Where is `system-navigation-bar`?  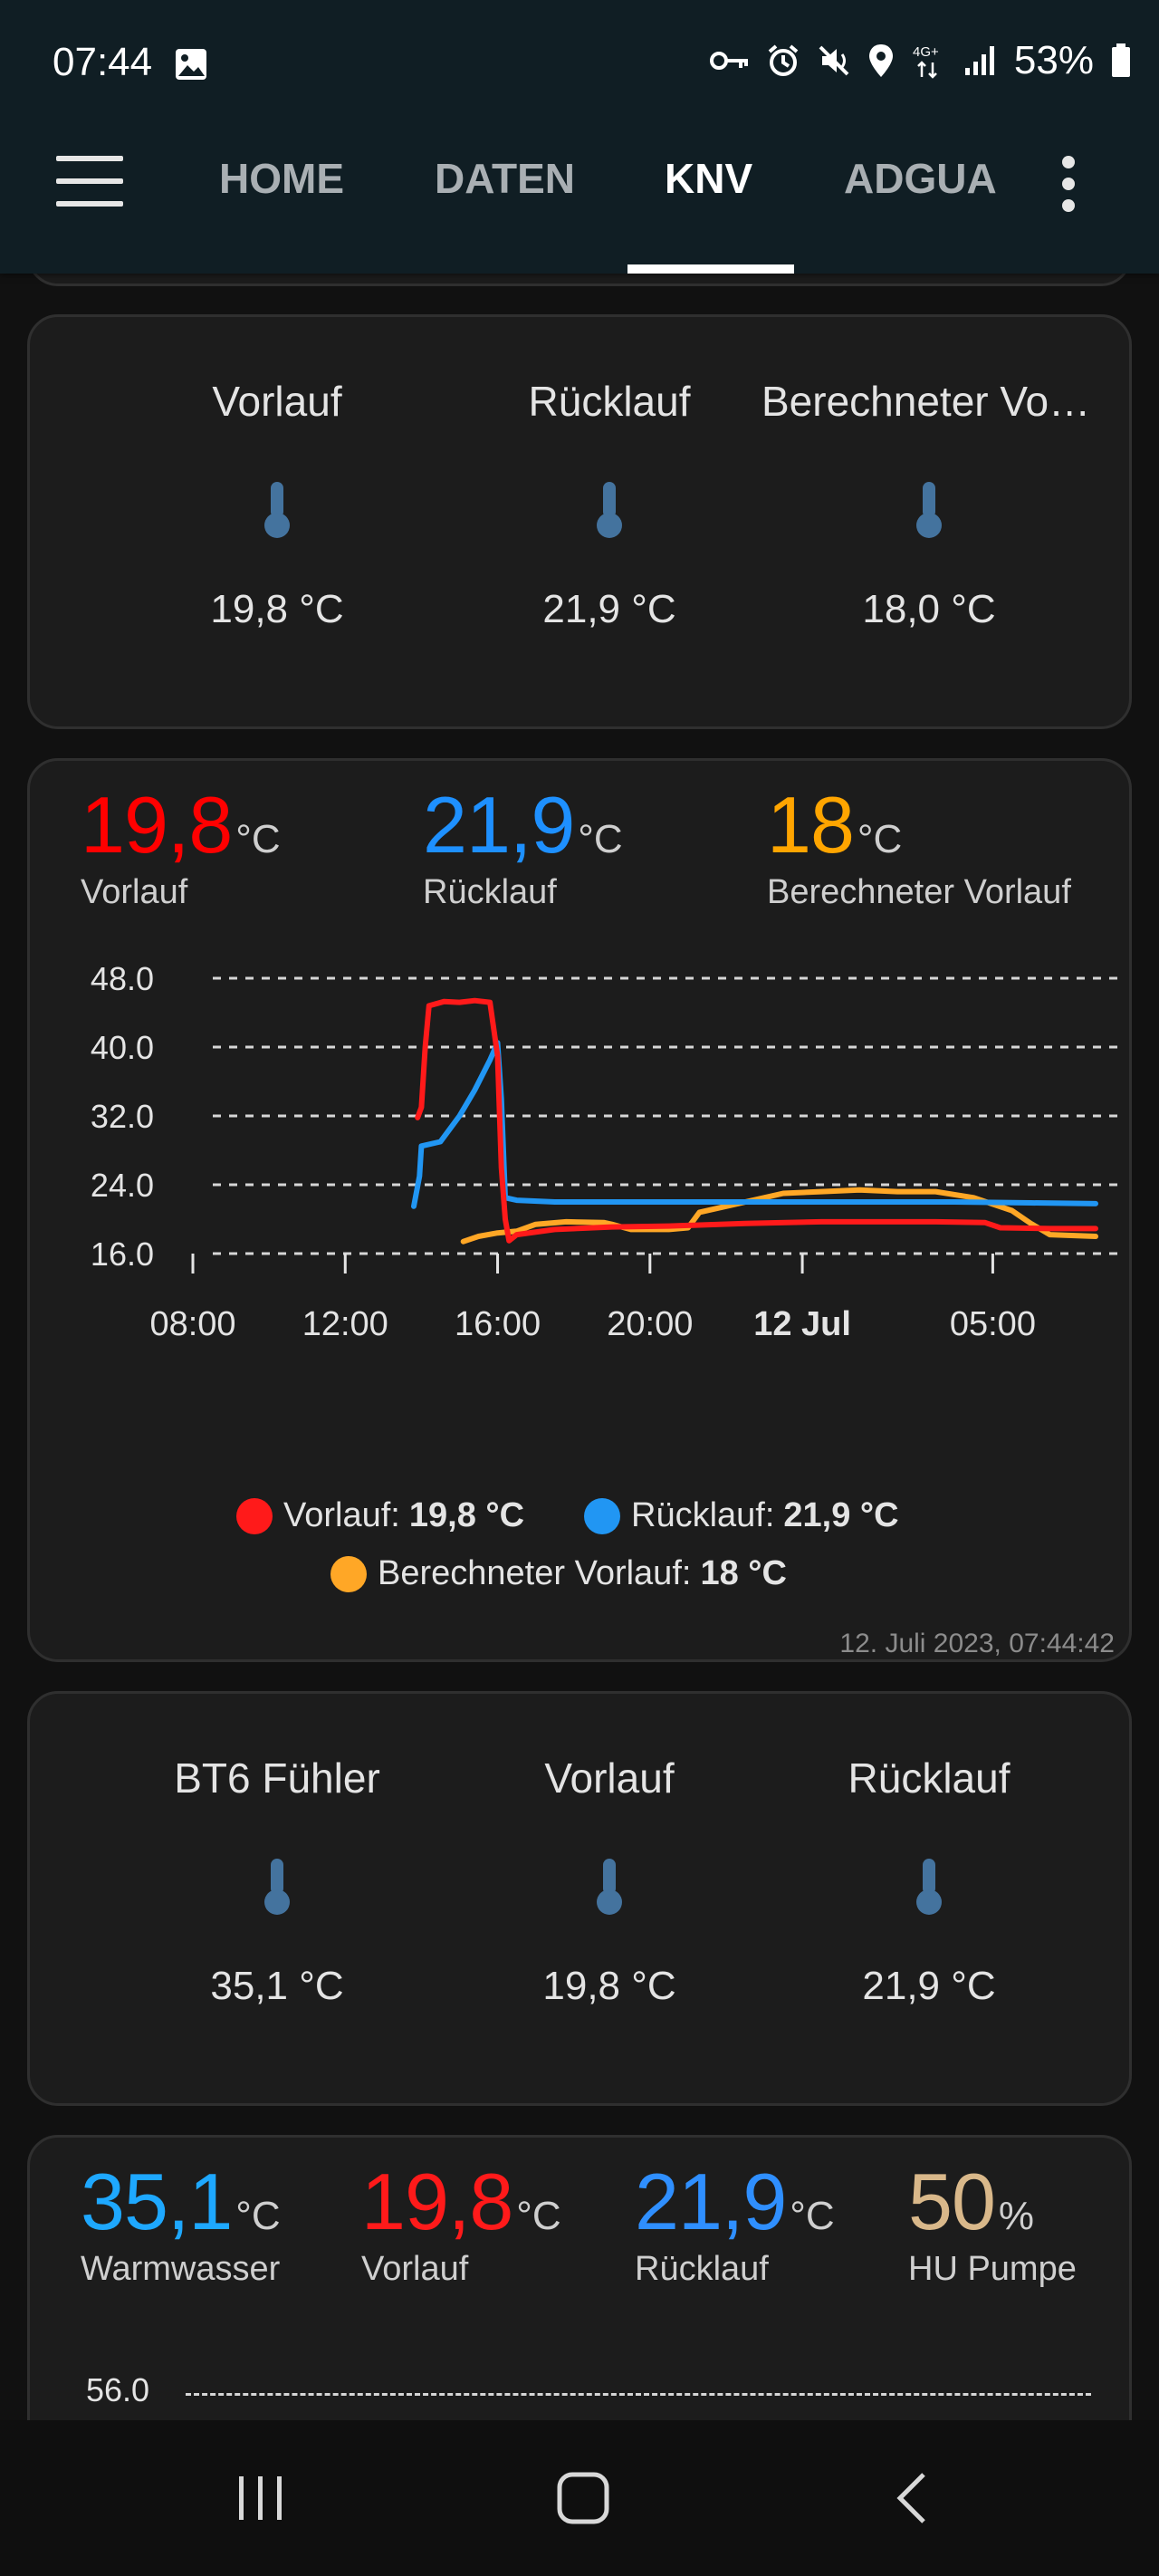 system-navigation-bar is located at coordinates (579, 2498).